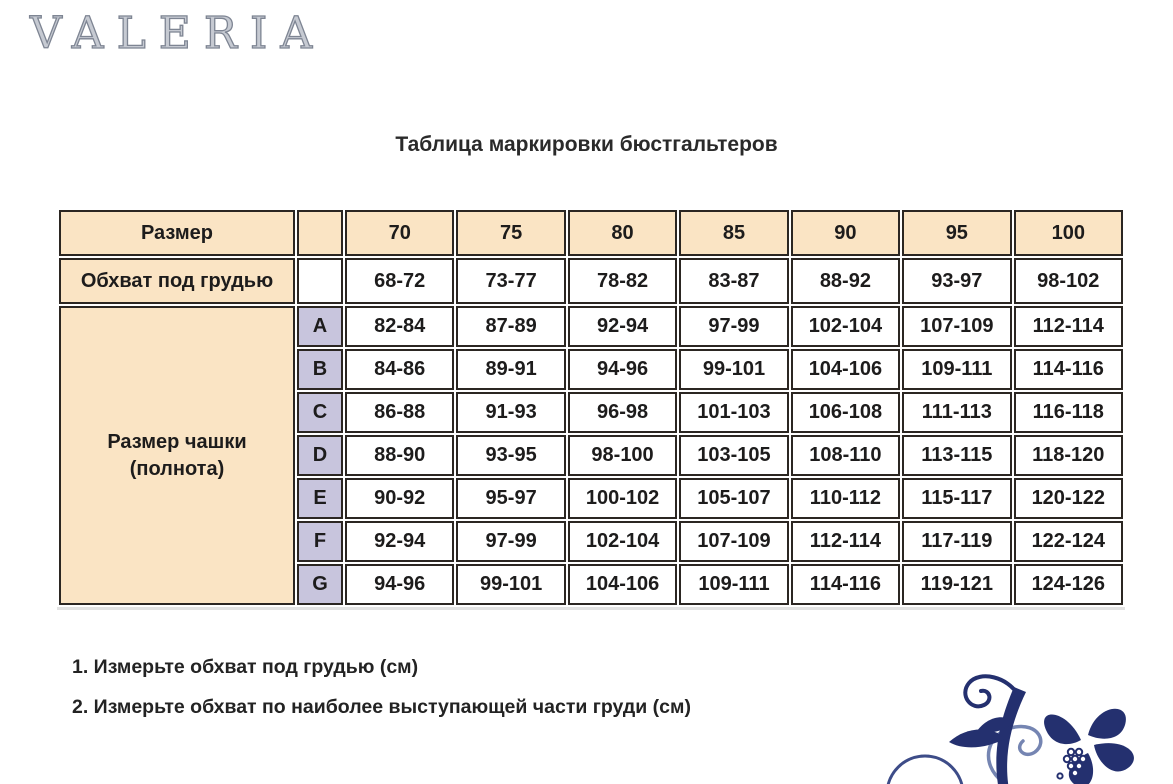 The height and width of the screenshot is (784, 1173). I want to click on underbust-cell: 98-102, so click(1068, 281).